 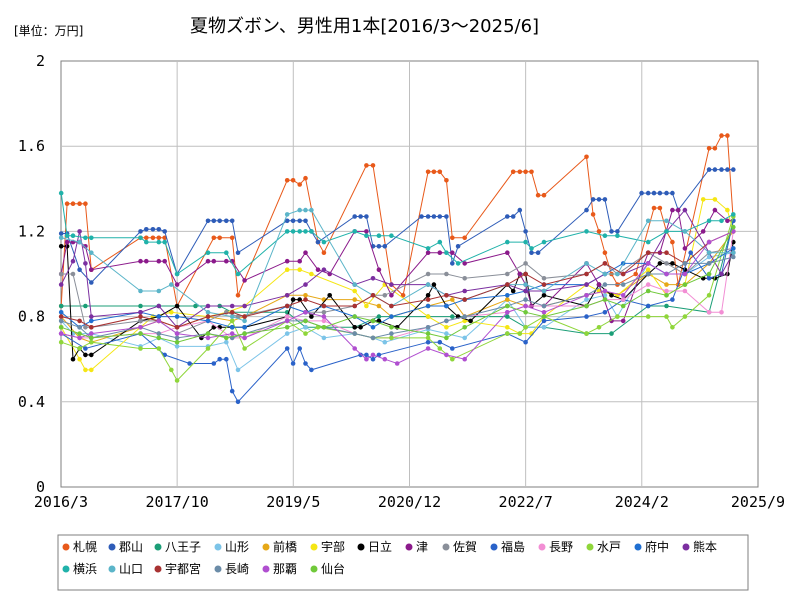 What do you see at coordinates (31, 317) in the screenshot?
I see `y-tick-label: 0.8` at bounding box center [31, 317].